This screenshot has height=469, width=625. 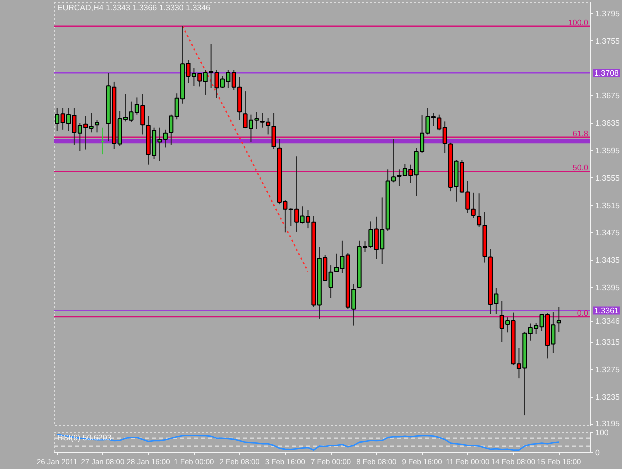 I want to click on y-tick-label: 1.3435, so click(x=608, y=261).